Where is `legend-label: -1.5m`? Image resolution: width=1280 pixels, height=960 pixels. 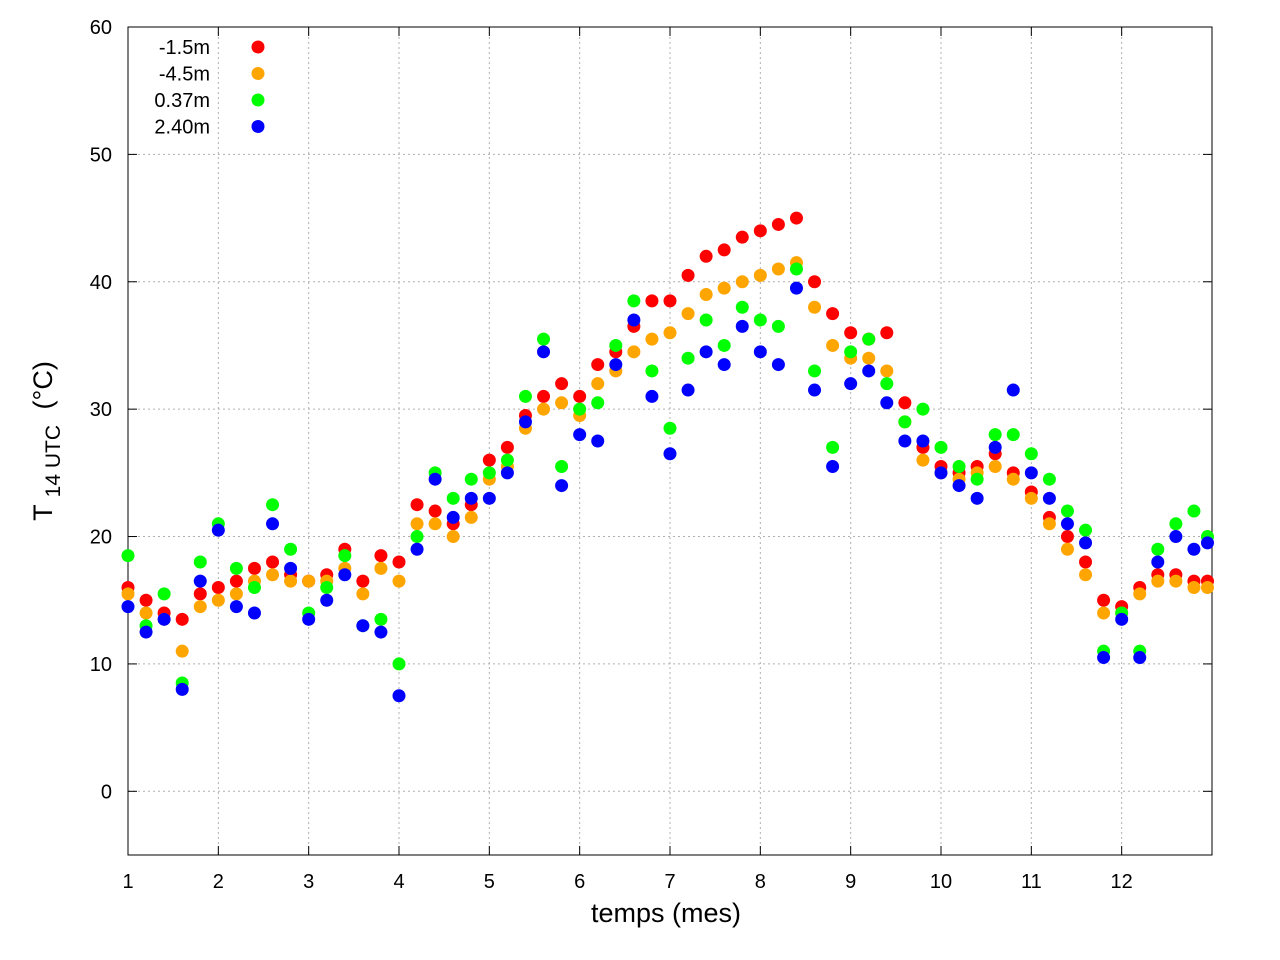 legend-label: -1.5m is located at coordinates (184, 48).